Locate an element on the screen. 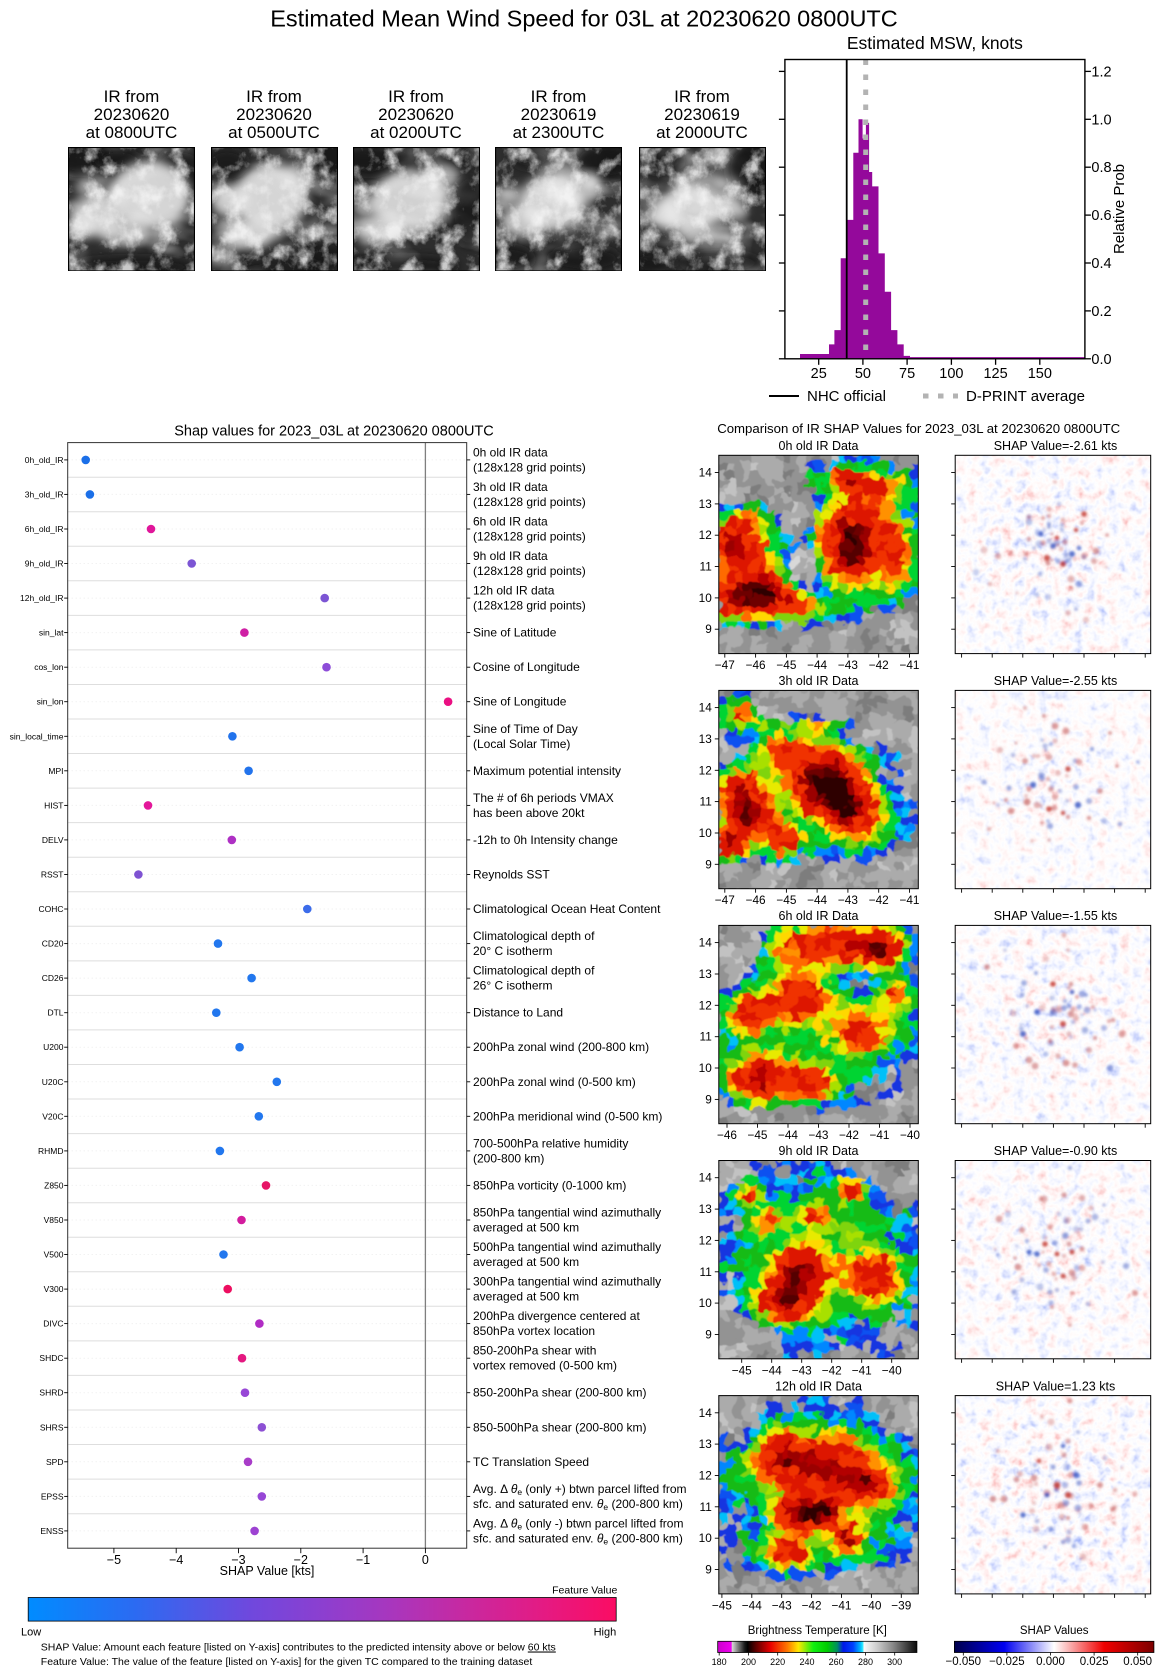  svg-text: at 2300UTC is located at coordinates (559, 132).